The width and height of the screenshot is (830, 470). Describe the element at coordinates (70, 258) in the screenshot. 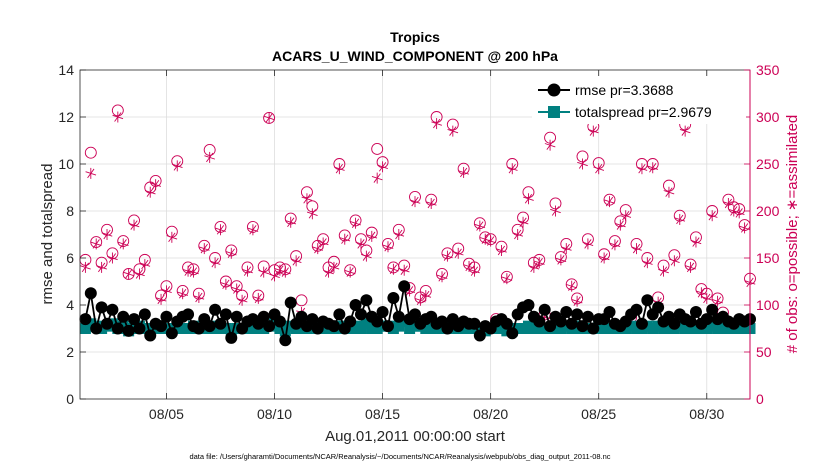

I see `y-left-tick-label: 6` at that location.